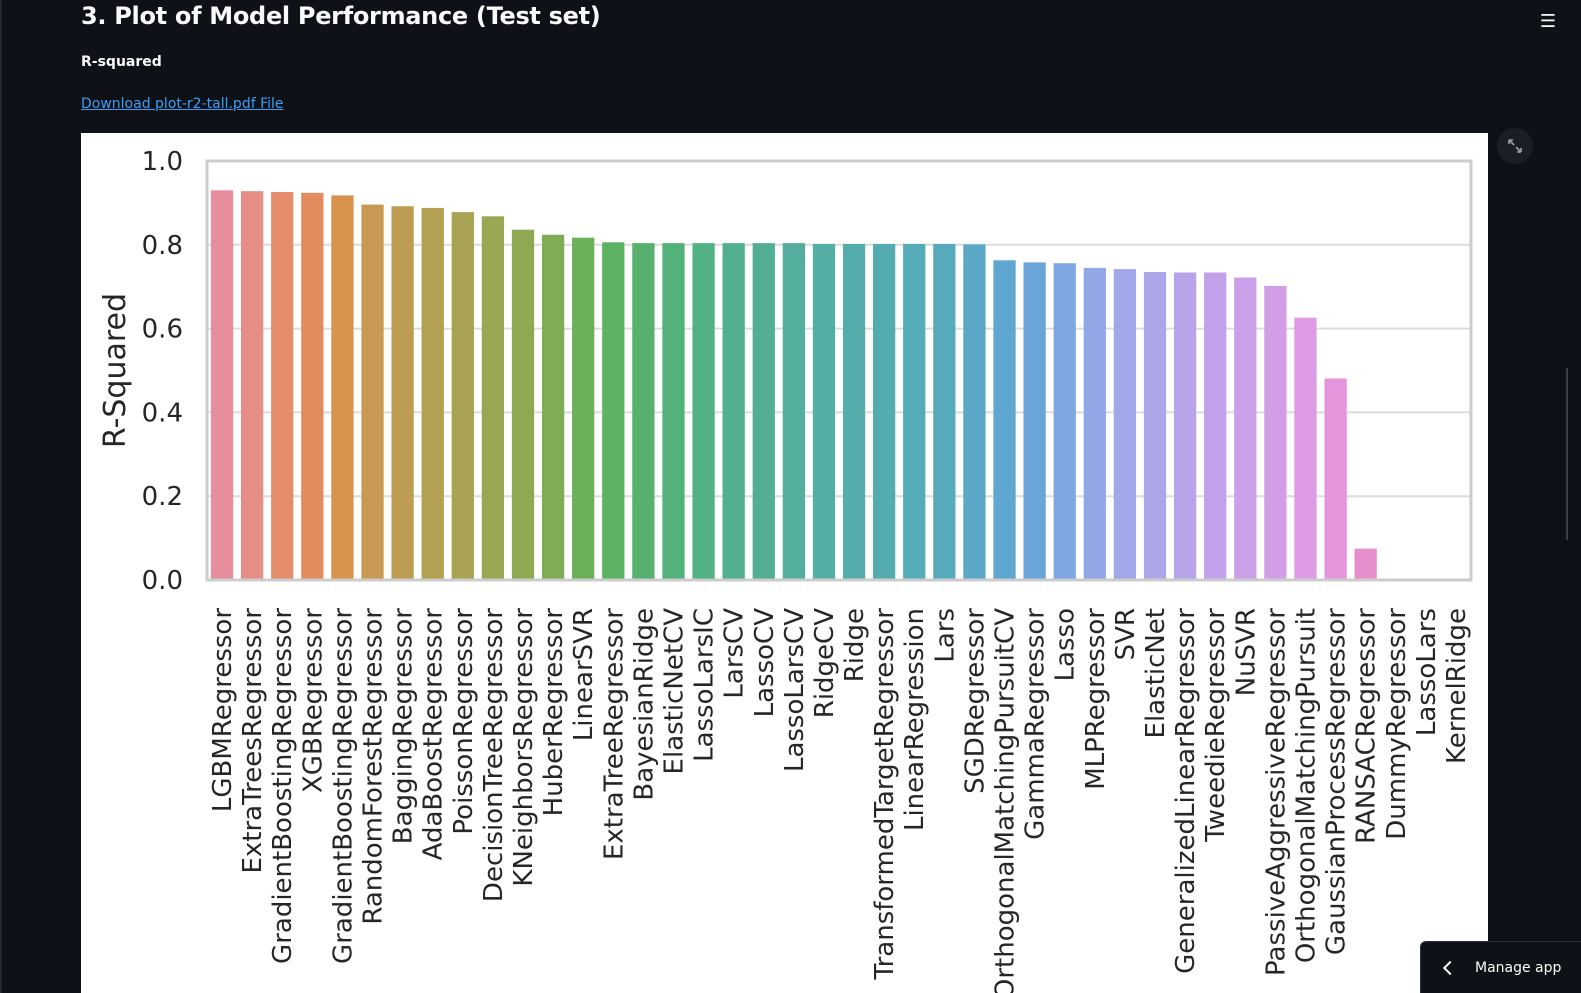  I want to click on chevron-left-icon, so click(1450, 967).